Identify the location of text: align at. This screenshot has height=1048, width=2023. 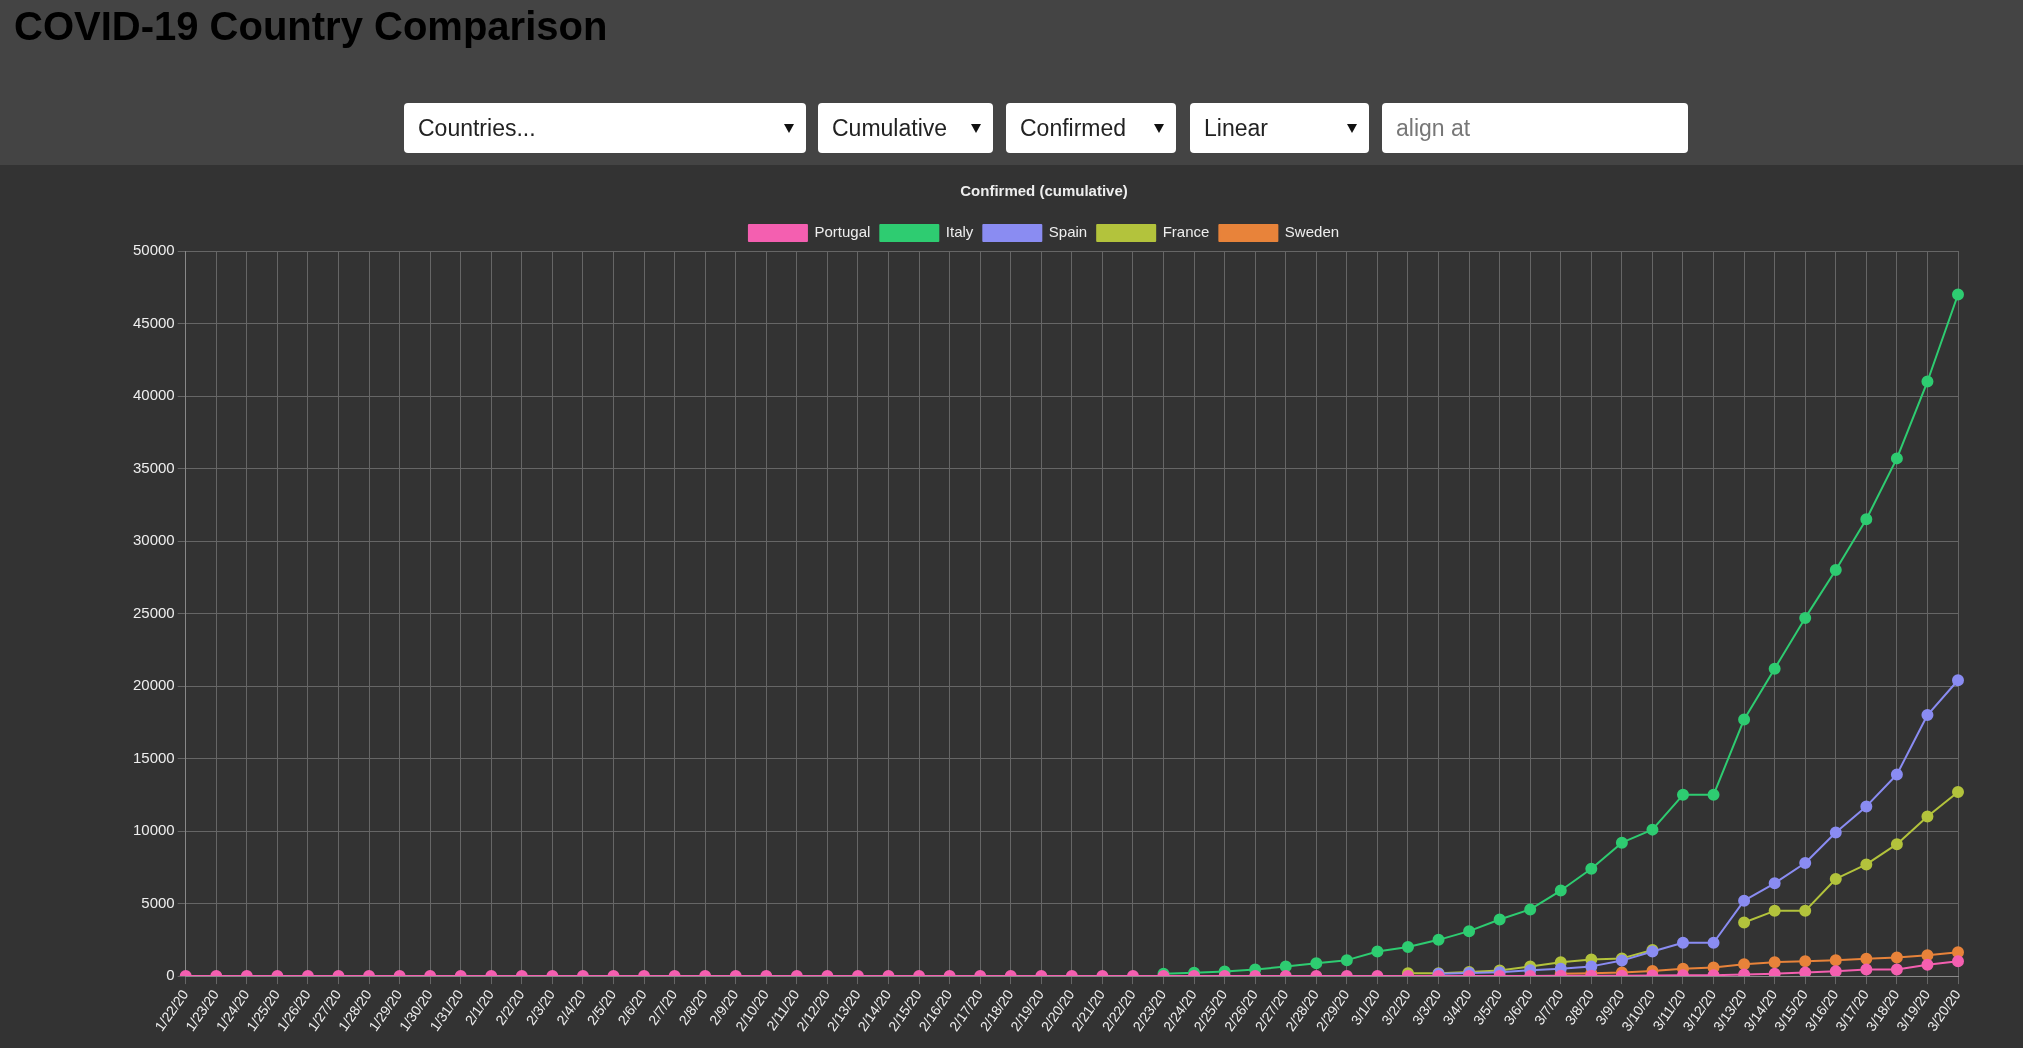
(1433, 128).